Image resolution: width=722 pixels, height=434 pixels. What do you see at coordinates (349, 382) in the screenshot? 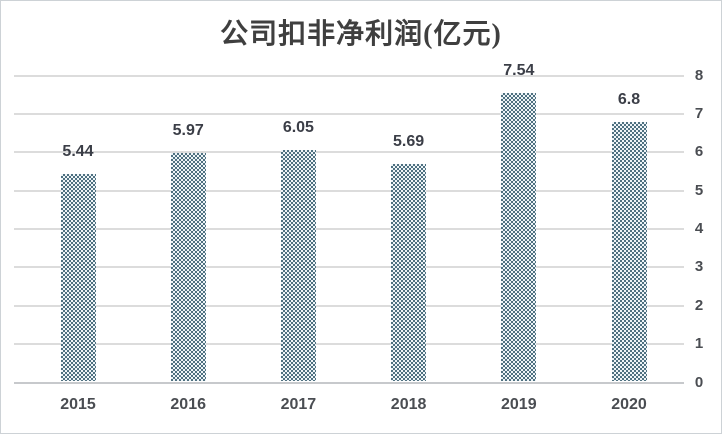
I see `x-axis-line` at bounding box center [349, 382].